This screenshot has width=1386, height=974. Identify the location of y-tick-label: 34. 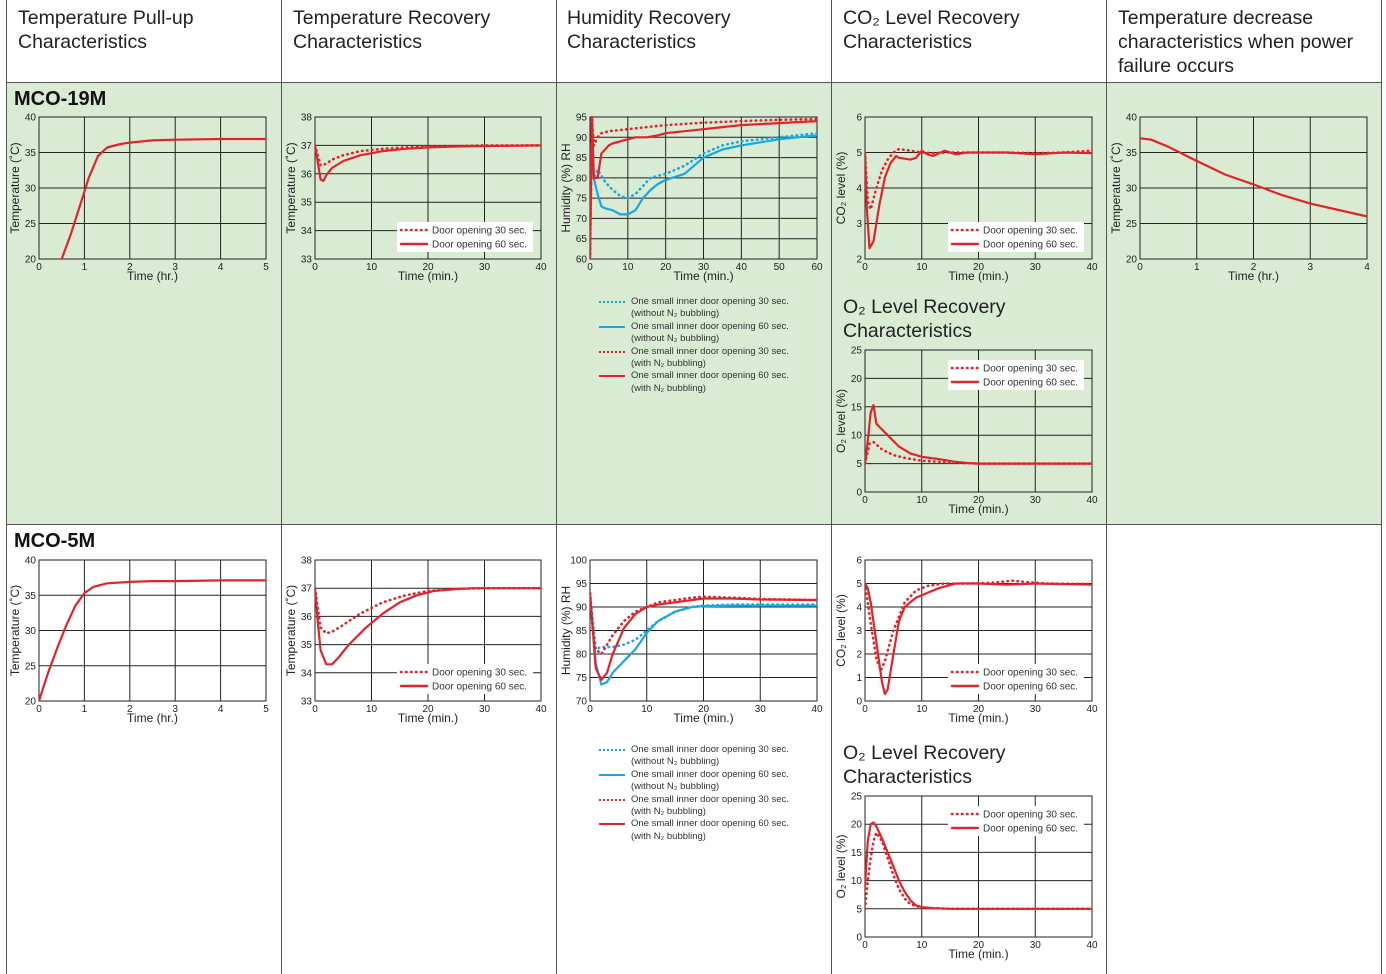
(307, 231).